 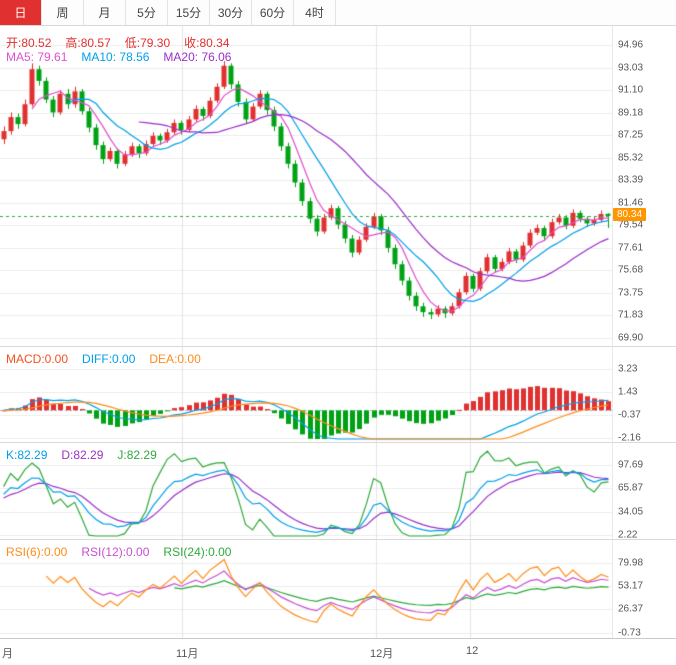 What do you see at coordinates (175, 359) in the screenshot?
I see `readout-item: DEA:0.00` at bounding box center [175, 359].